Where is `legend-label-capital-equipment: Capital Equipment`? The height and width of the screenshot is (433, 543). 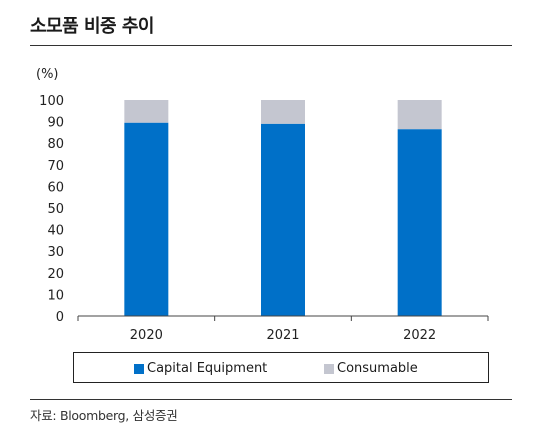 legend-label-capital-equipment: Capital Equipment is located at coordinates (207, 368).